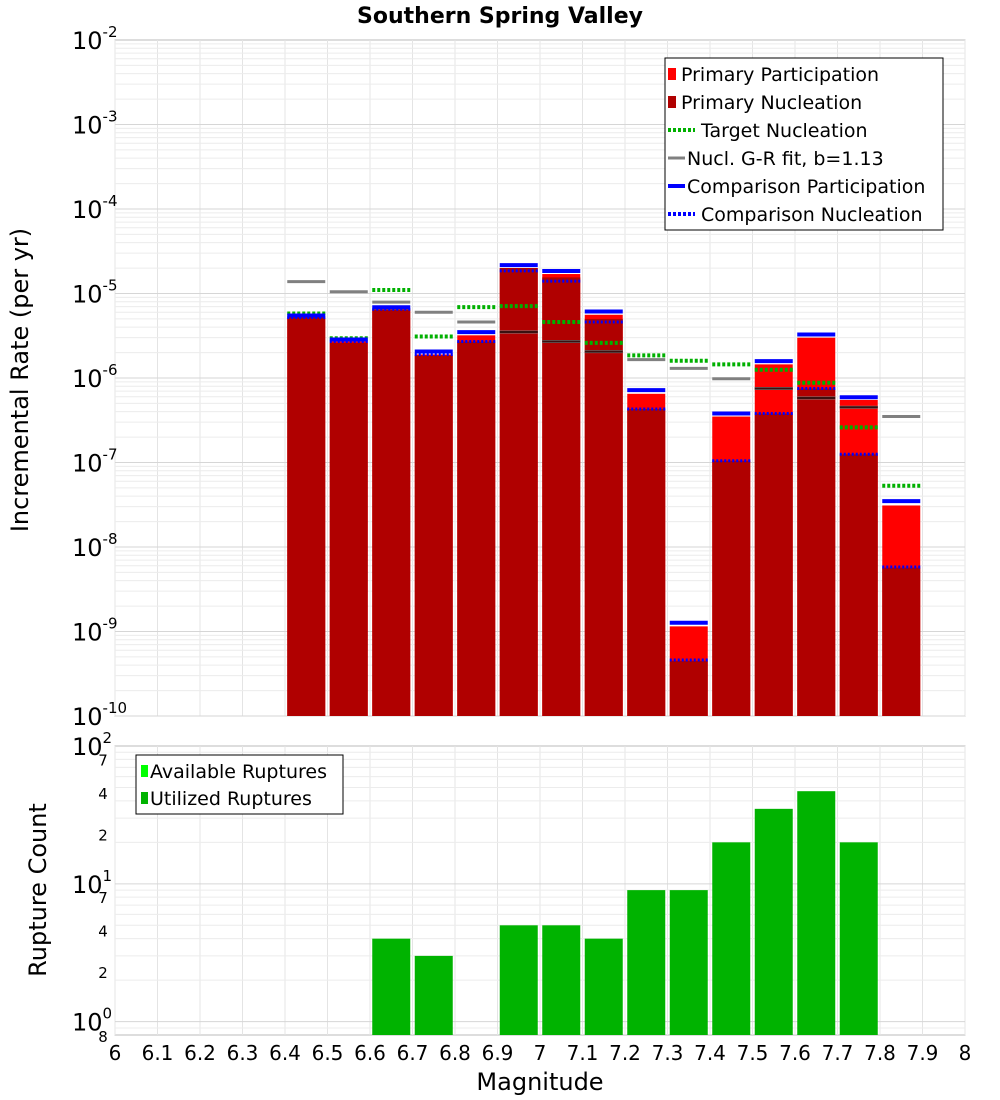 This screenshot has width=1000, height=1100. I want to click on x-tick-label: 8, so click(965, 1053).